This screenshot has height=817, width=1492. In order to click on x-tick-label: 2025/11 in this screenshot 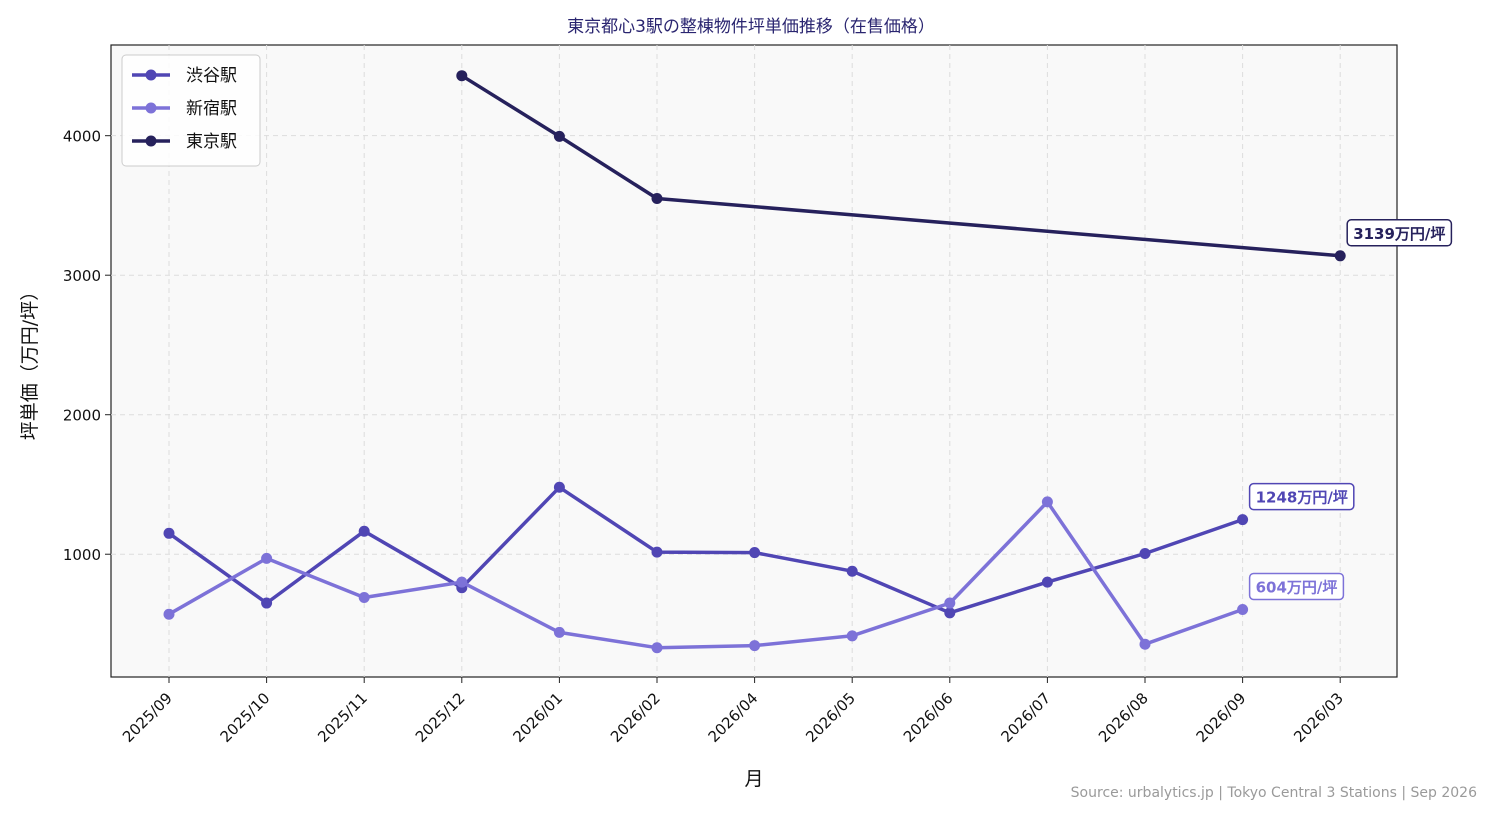, I will do `click(342, 717)`.